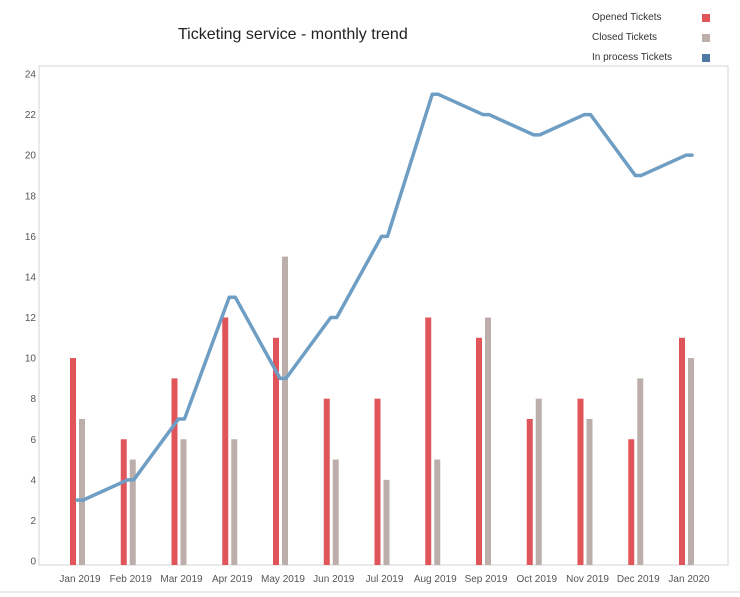 The image size is (740, 597). Describe the element at coordinates (536, 579) in the screenshot. I see `x-tick-label: Oct 2019` at that location.